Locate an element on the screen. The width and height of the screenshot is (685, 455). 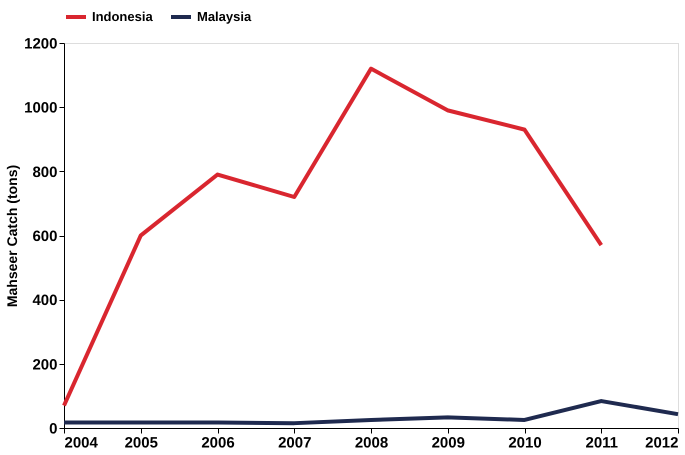
legend-label: Malaysia is located at coordinates (224, 16).